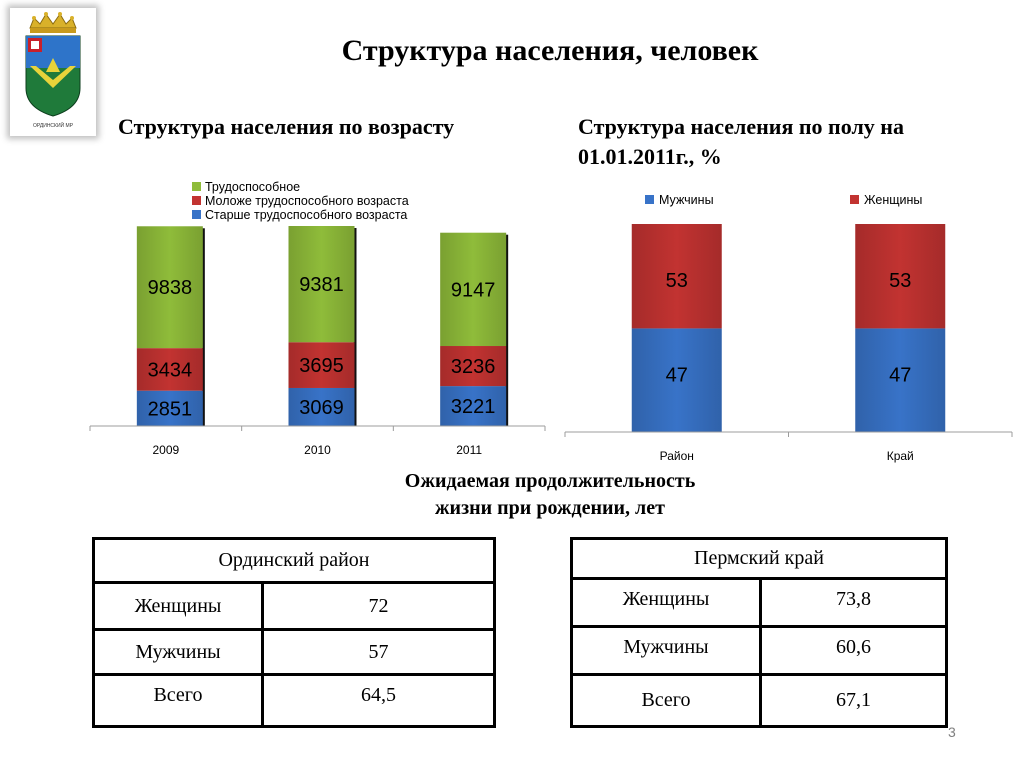  Describe the element at coordinates (853, 602) in the screenshot. I see `row-value: 73,8` at that location.